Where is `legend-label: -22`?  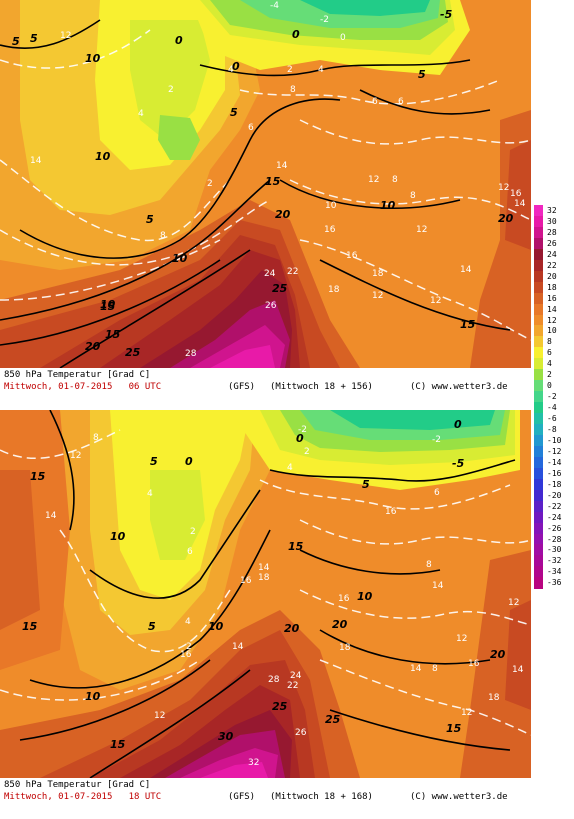 legend-label: -22 is located at coordinates (554, 506).